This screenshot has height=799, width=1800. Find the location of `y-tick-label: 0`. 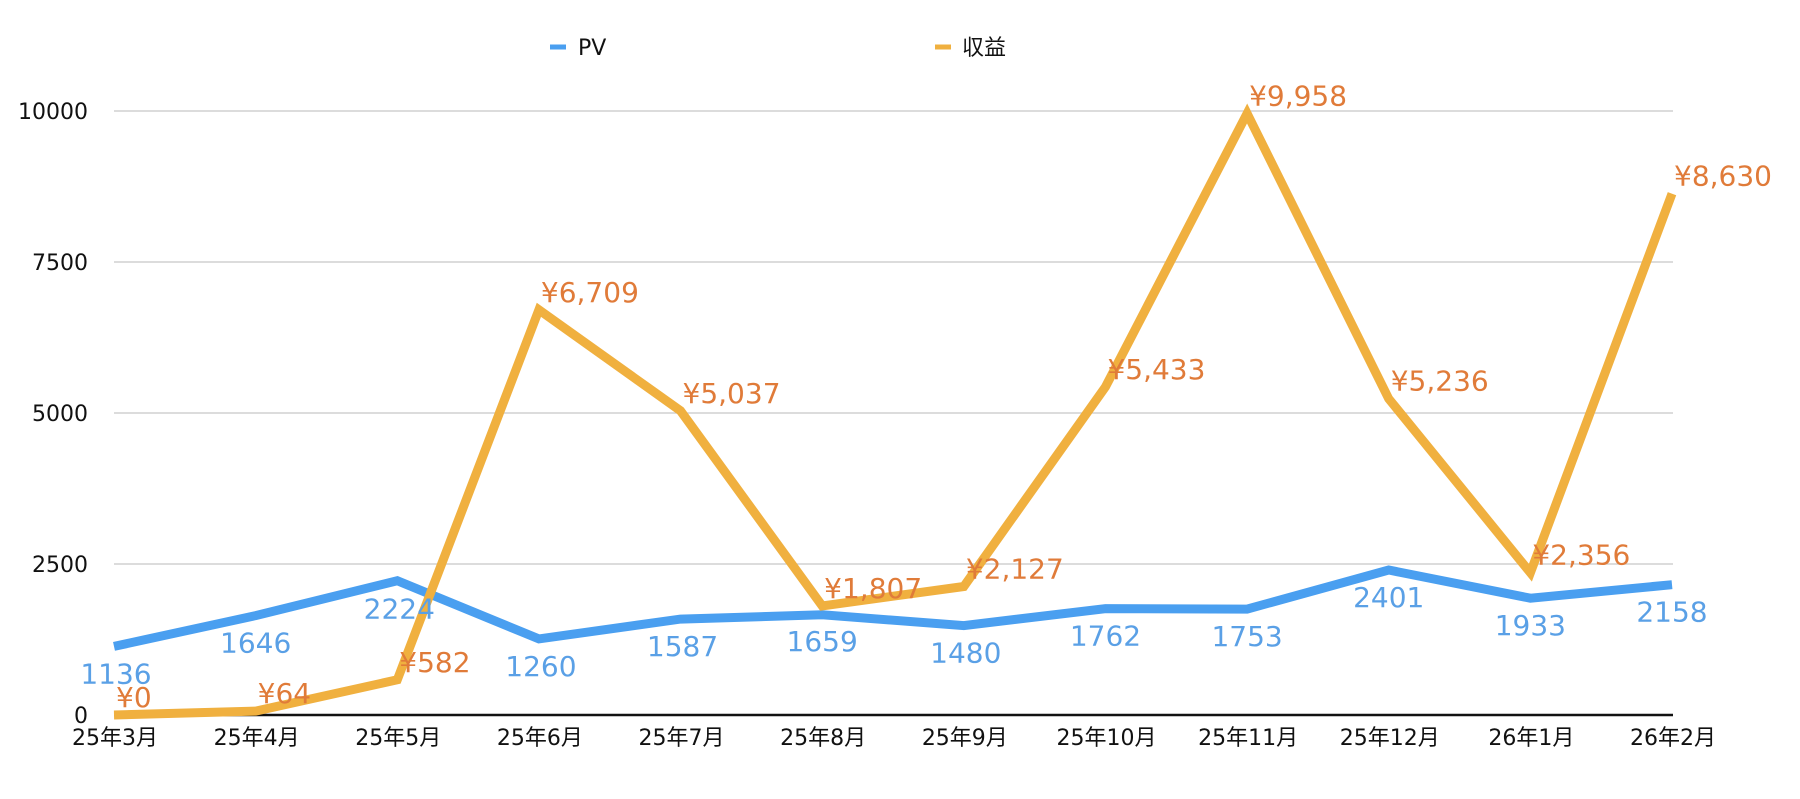

y-tick-label: 0 is located at coordinates (81, 716).